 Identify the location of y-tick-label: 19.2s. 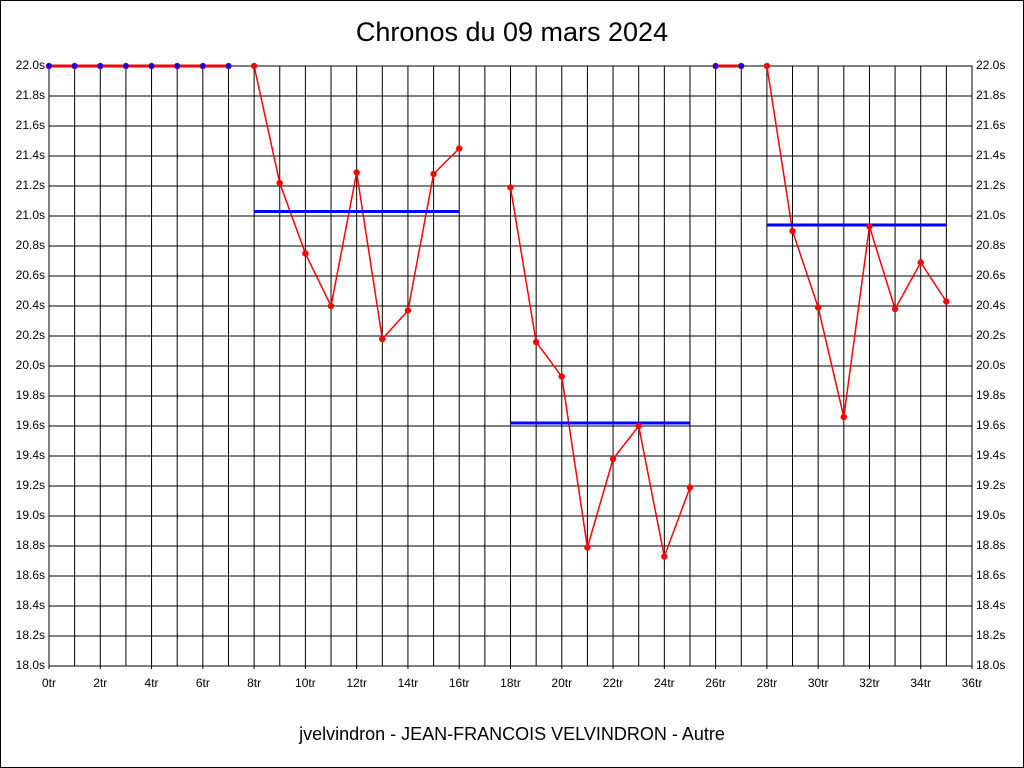
(30, 485).